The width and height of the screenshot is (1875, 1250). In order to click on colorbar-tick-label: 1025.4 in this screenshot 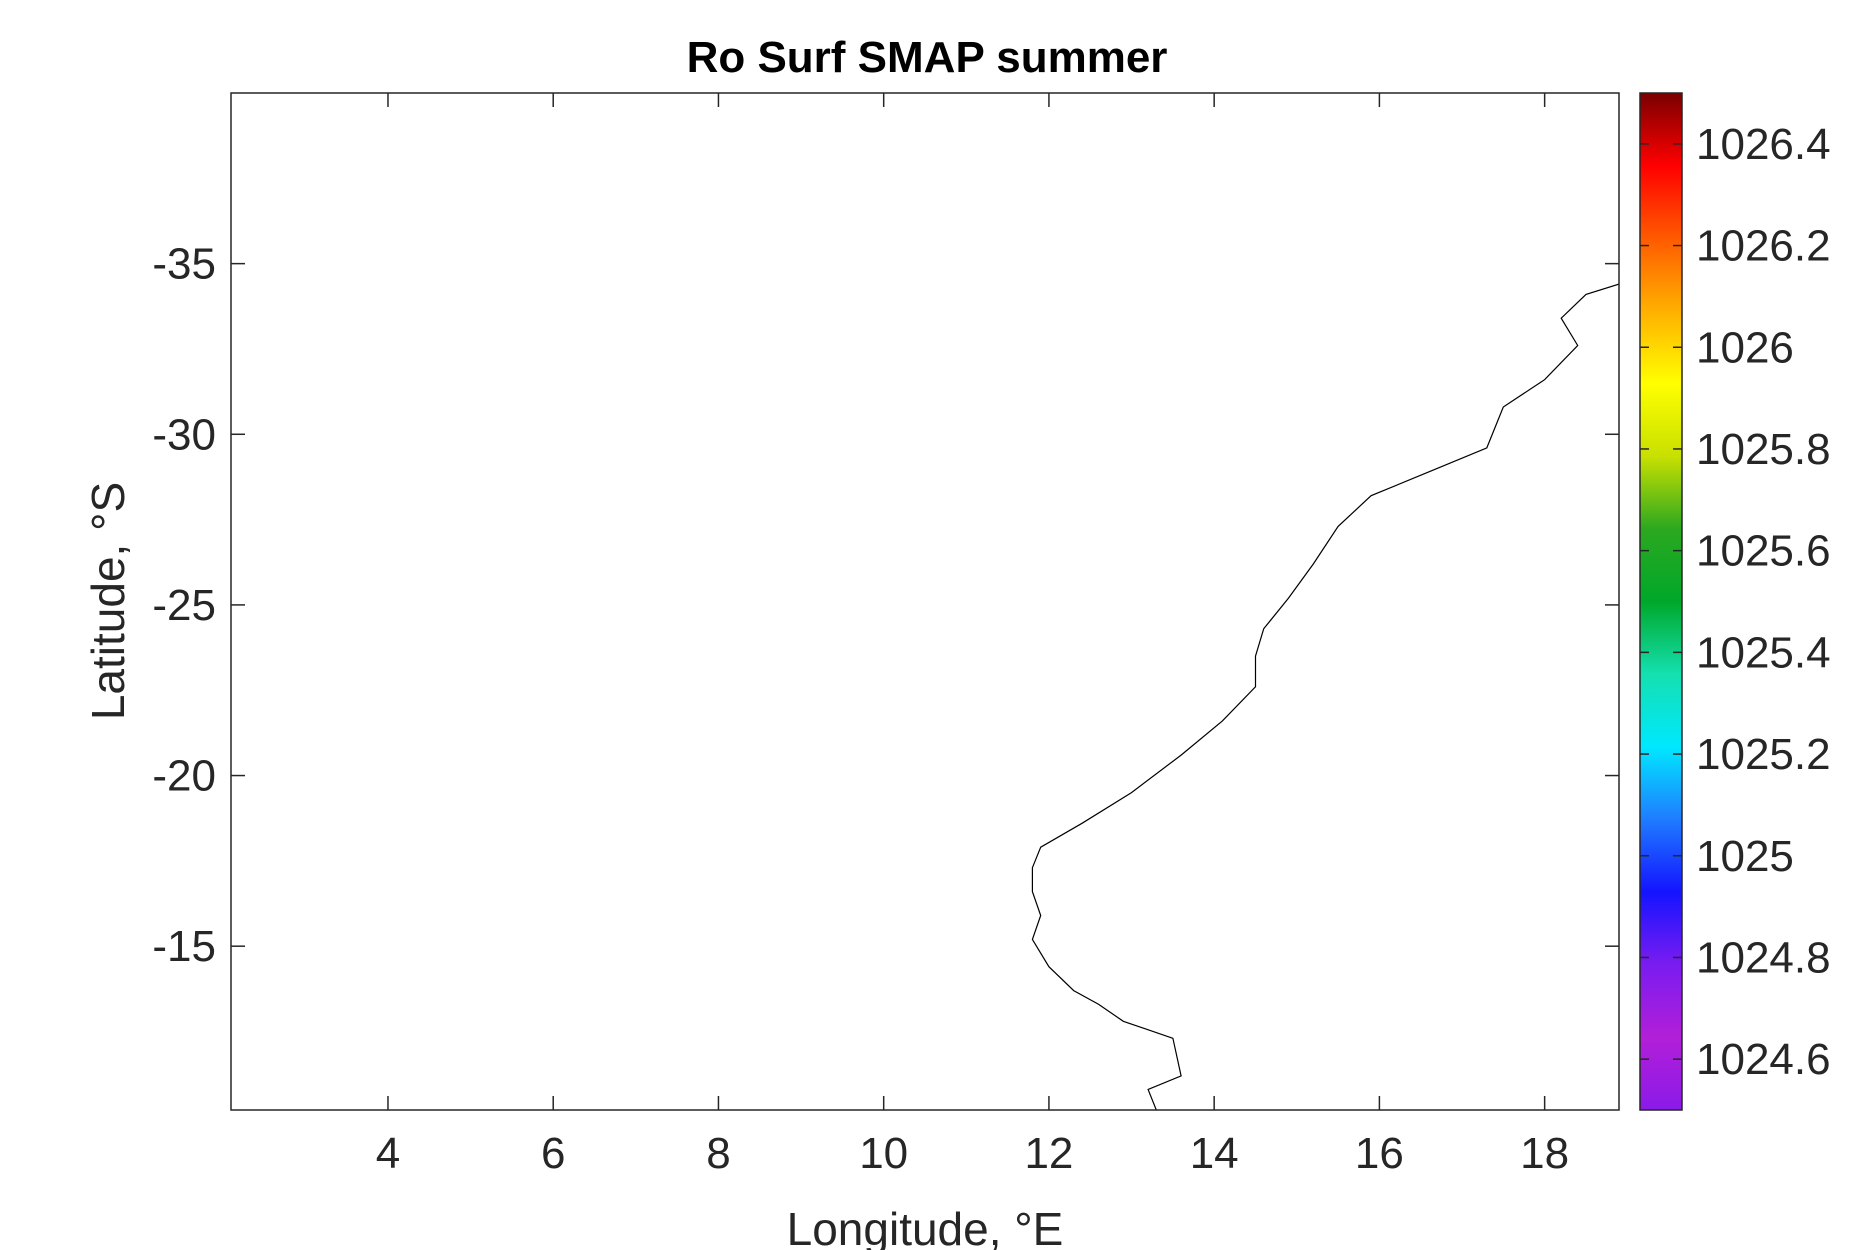, I will do `click(1763, 652)`.